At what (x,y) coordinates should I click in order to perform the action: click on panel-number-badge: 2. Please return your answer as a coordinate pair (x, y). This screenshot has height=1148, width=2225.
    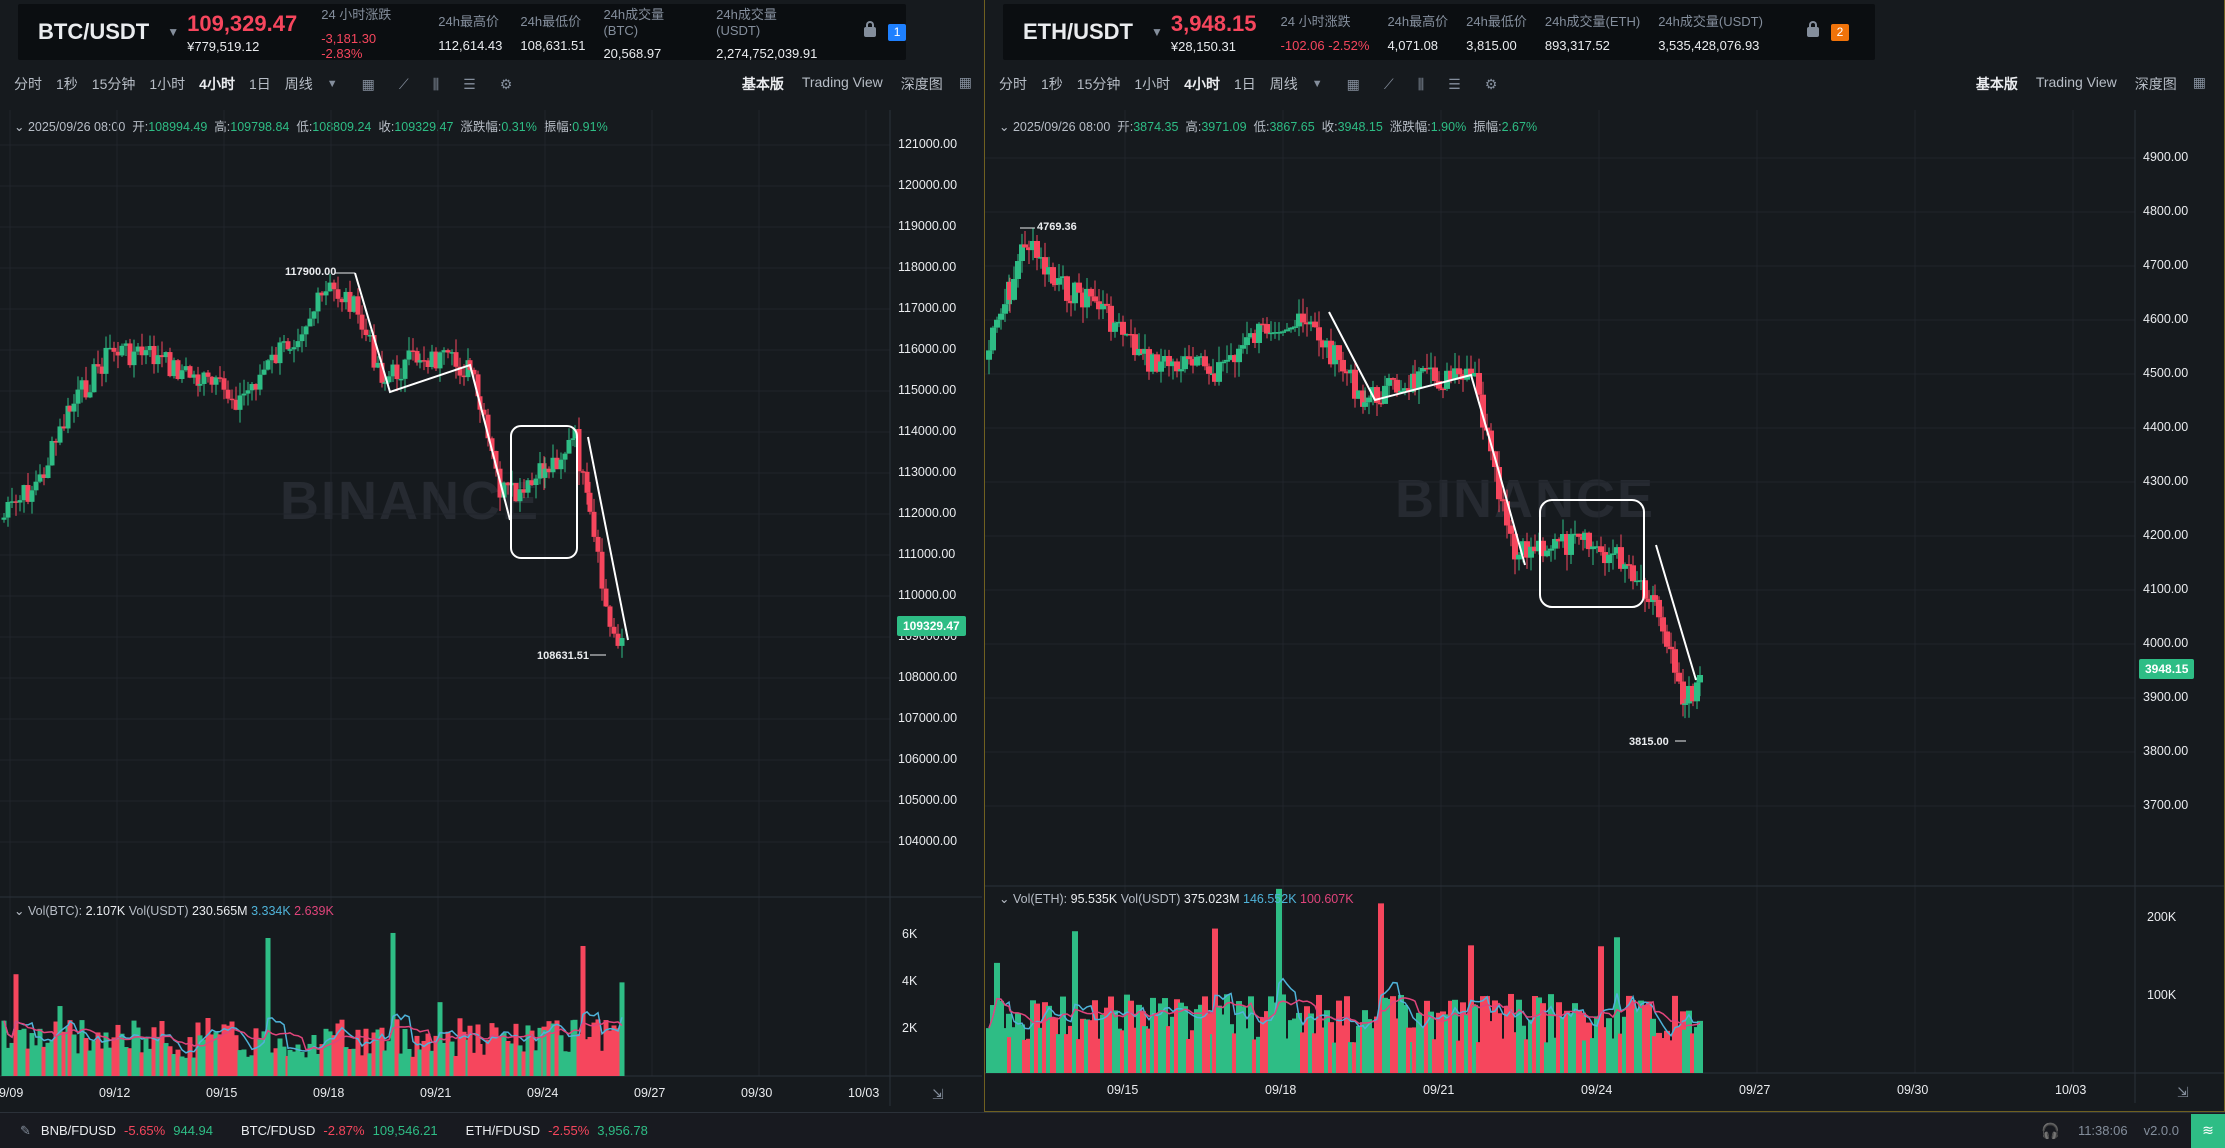
    Looking at the image, I should click on (1839, 32).